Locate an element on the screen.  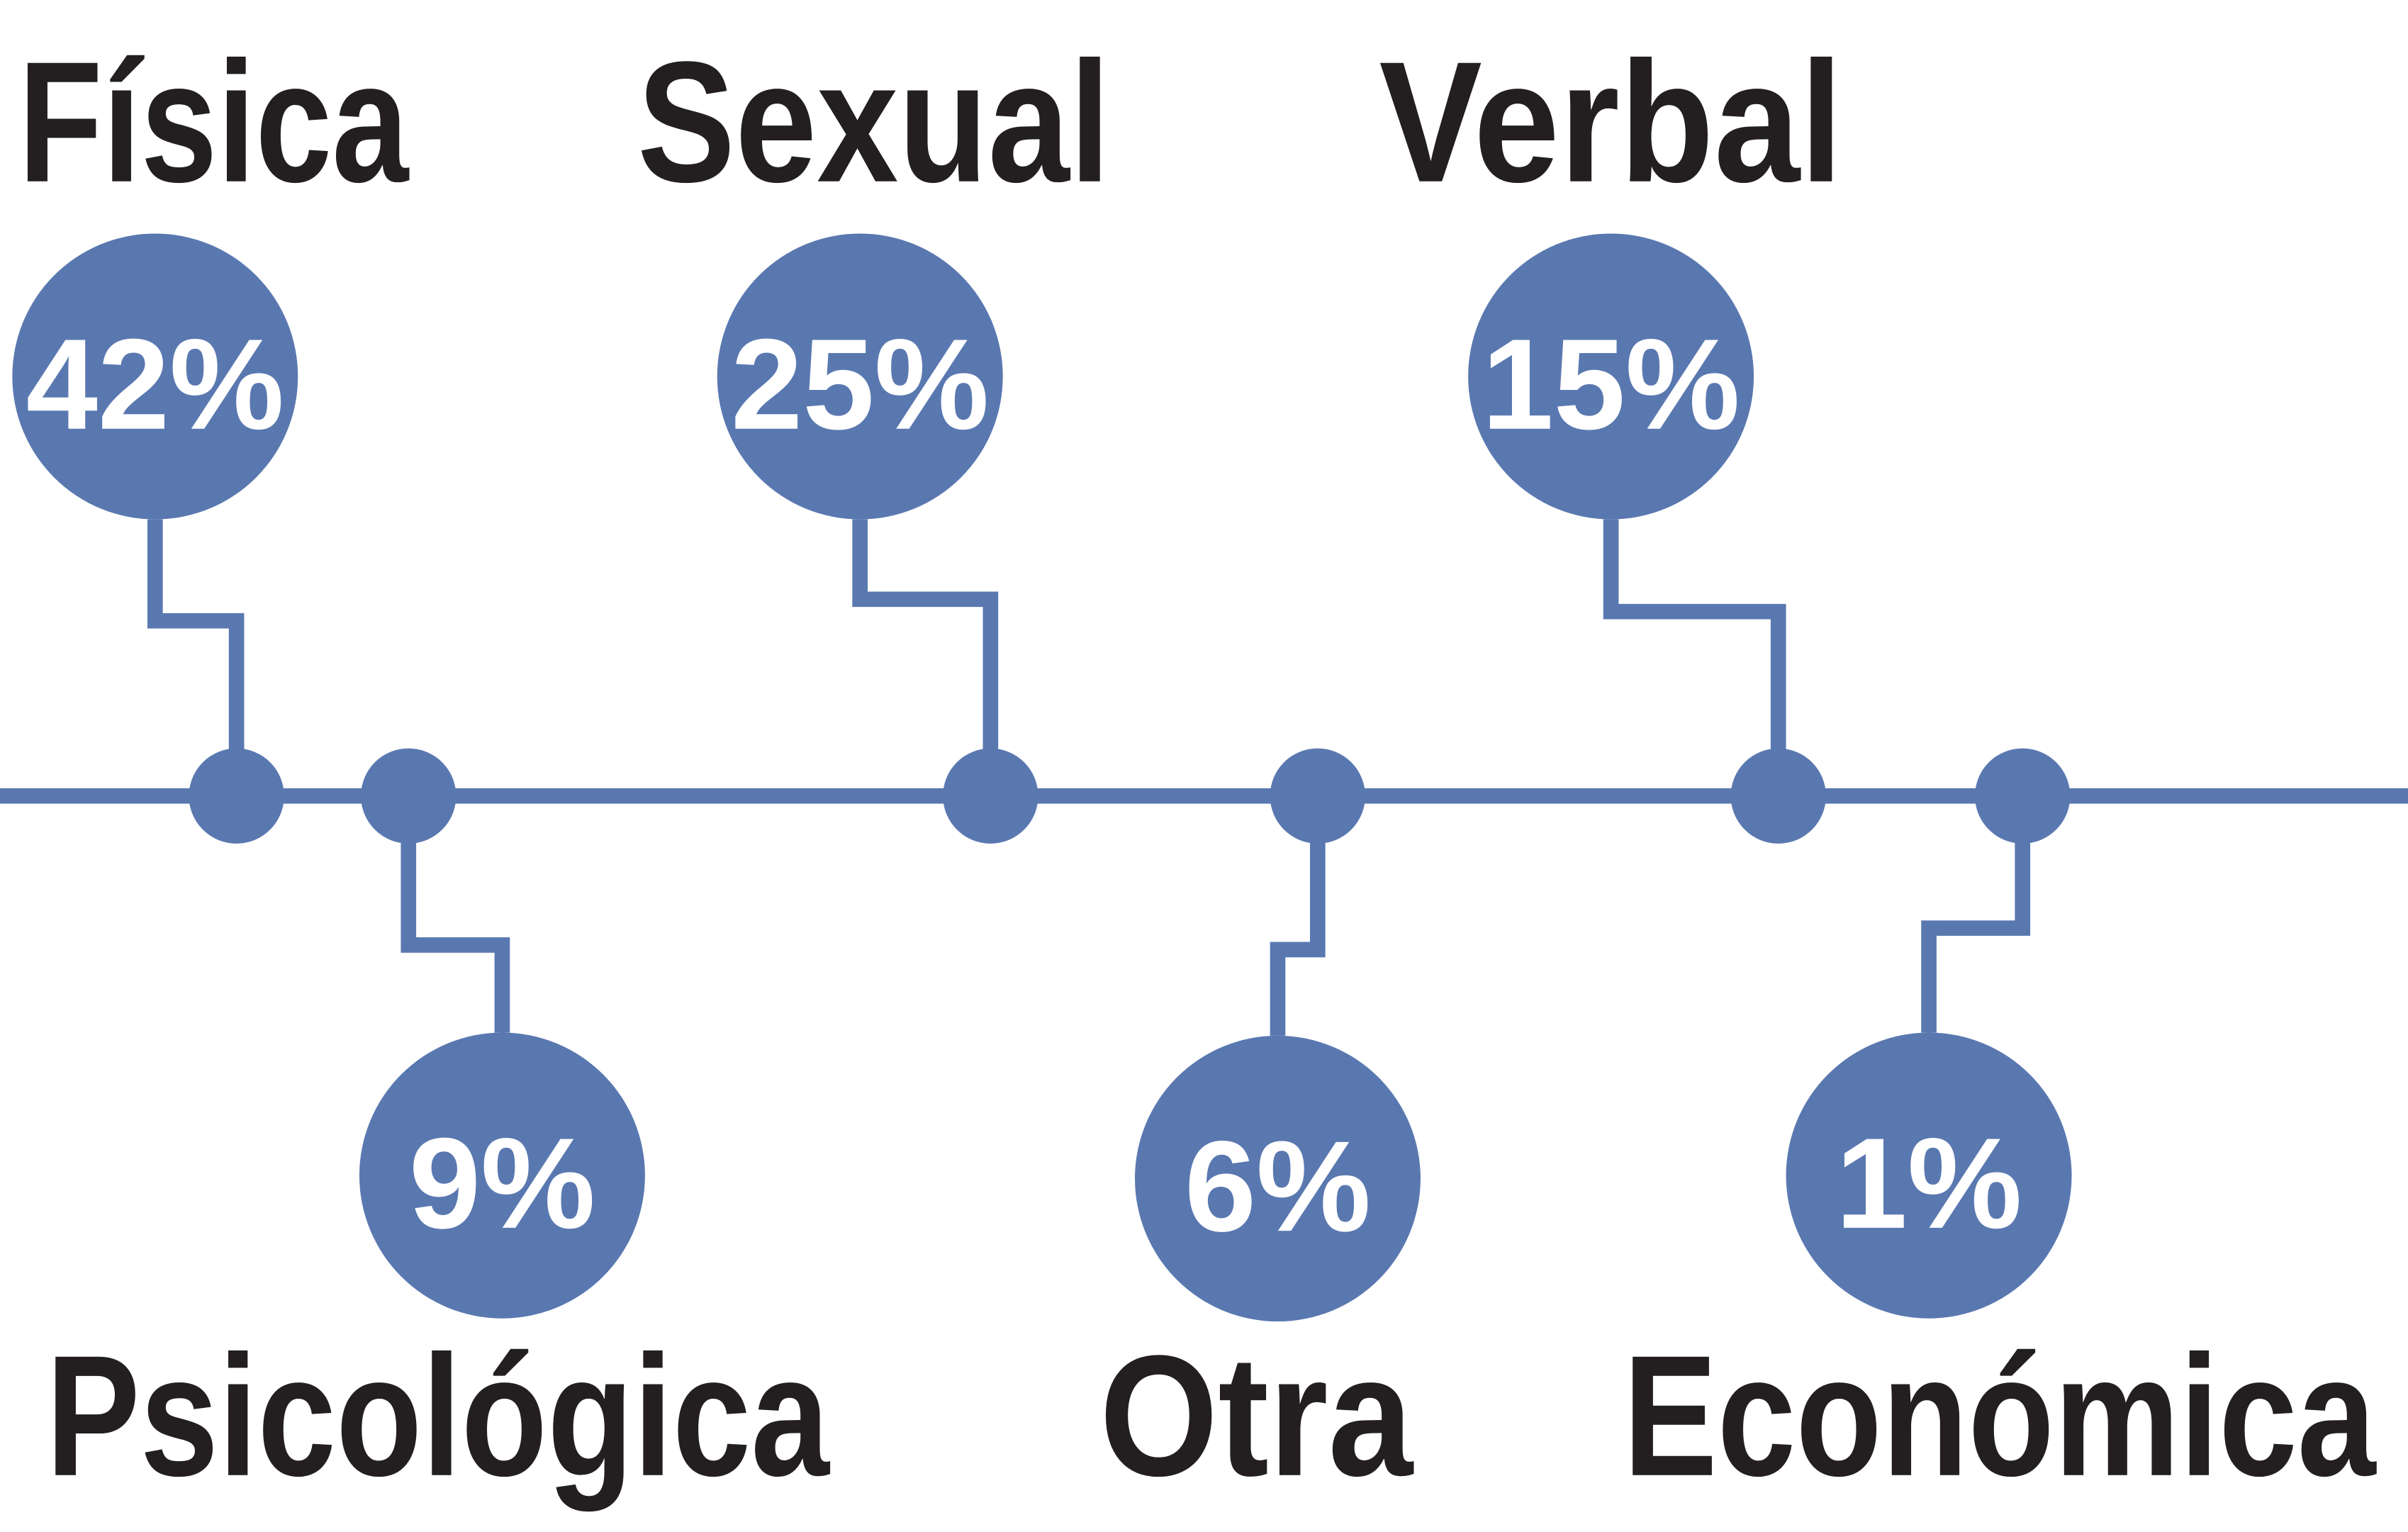
value-label: 25% is located at coordinates (860, 384).